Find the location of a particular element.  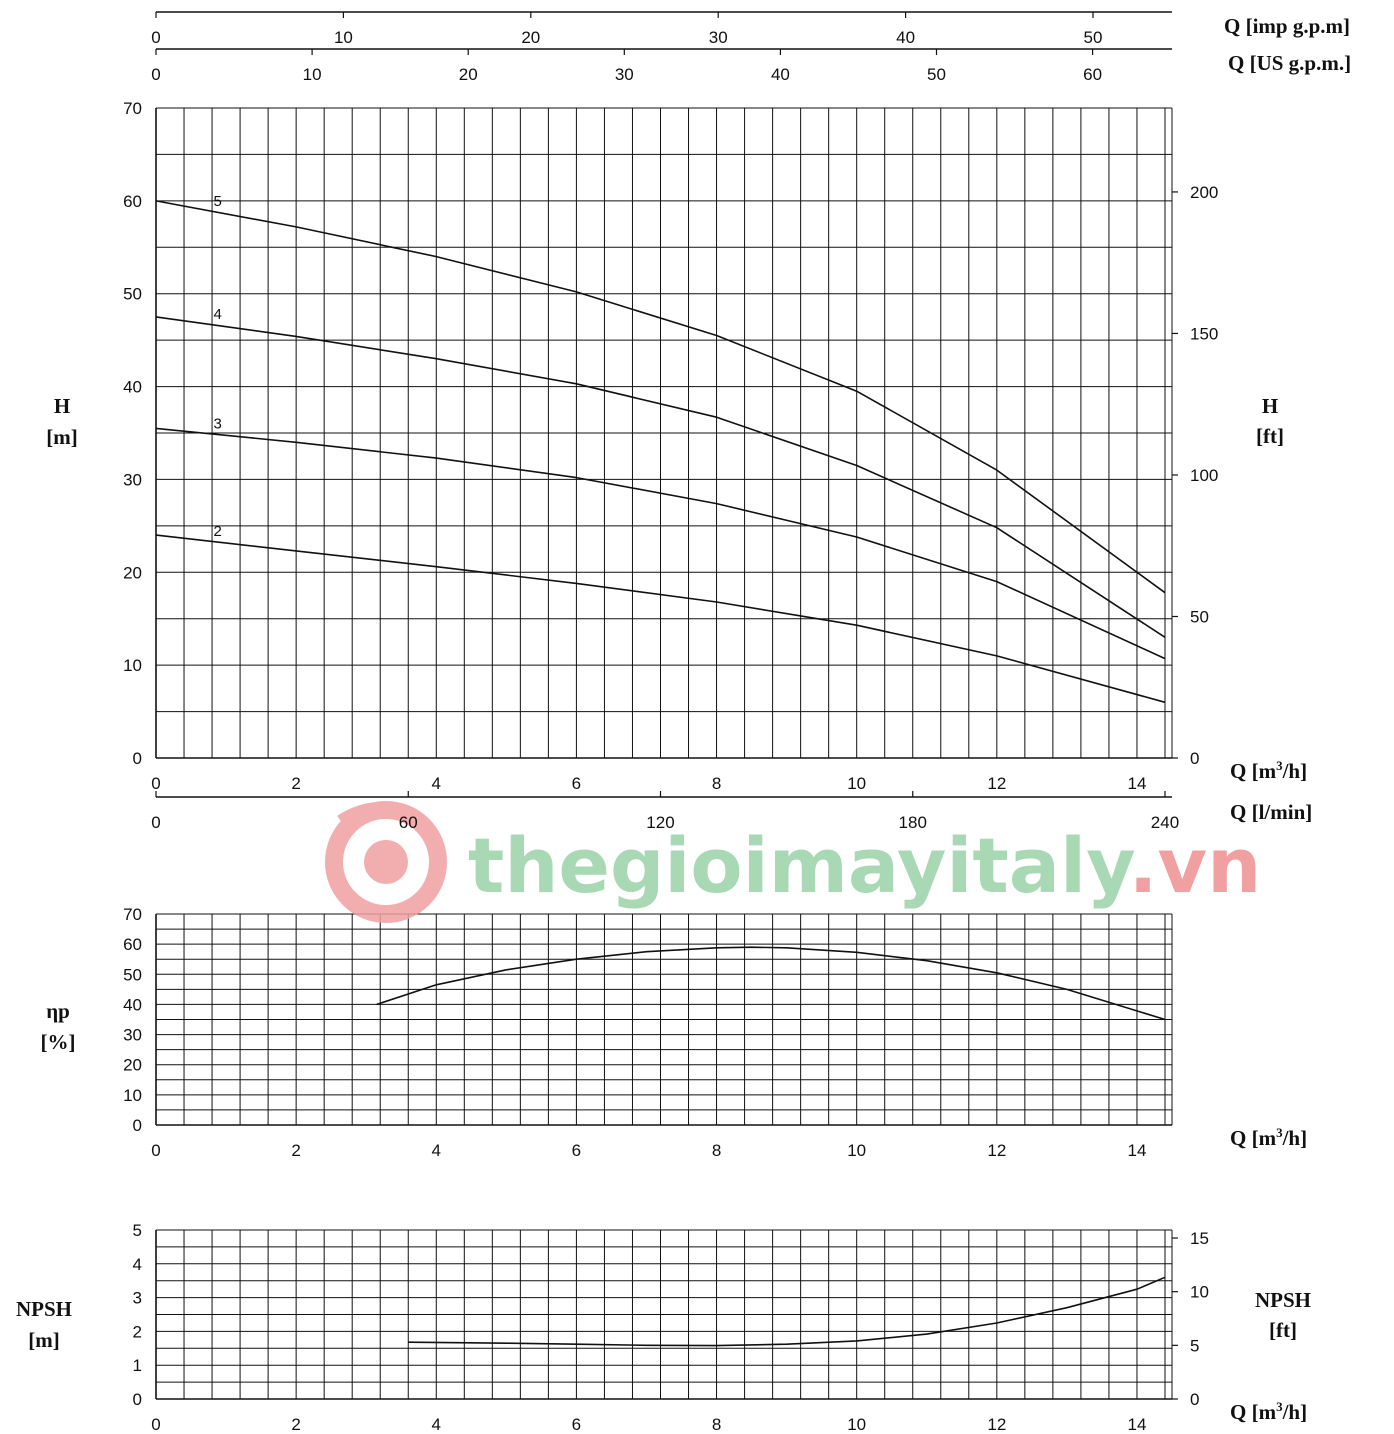

imp-gpm-tick-label: 0 is located at coordinates (155, 37).